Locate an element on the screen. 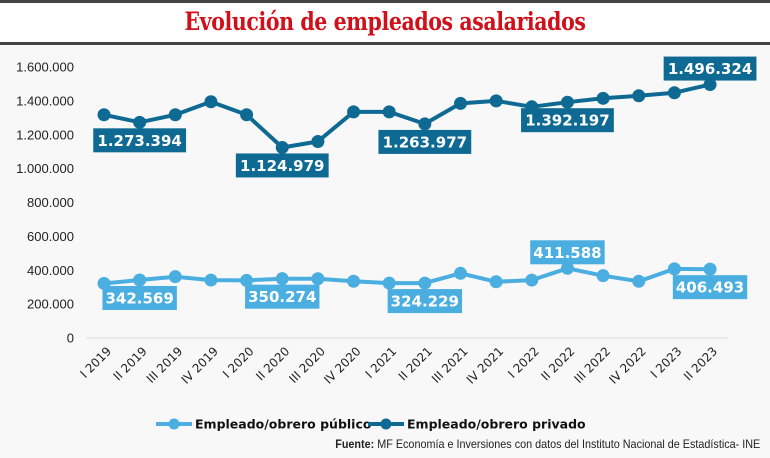 The width and height of the screenshot is (770, 458). legend-label: Empleado/obrero público is located at coordinates (283, 424).